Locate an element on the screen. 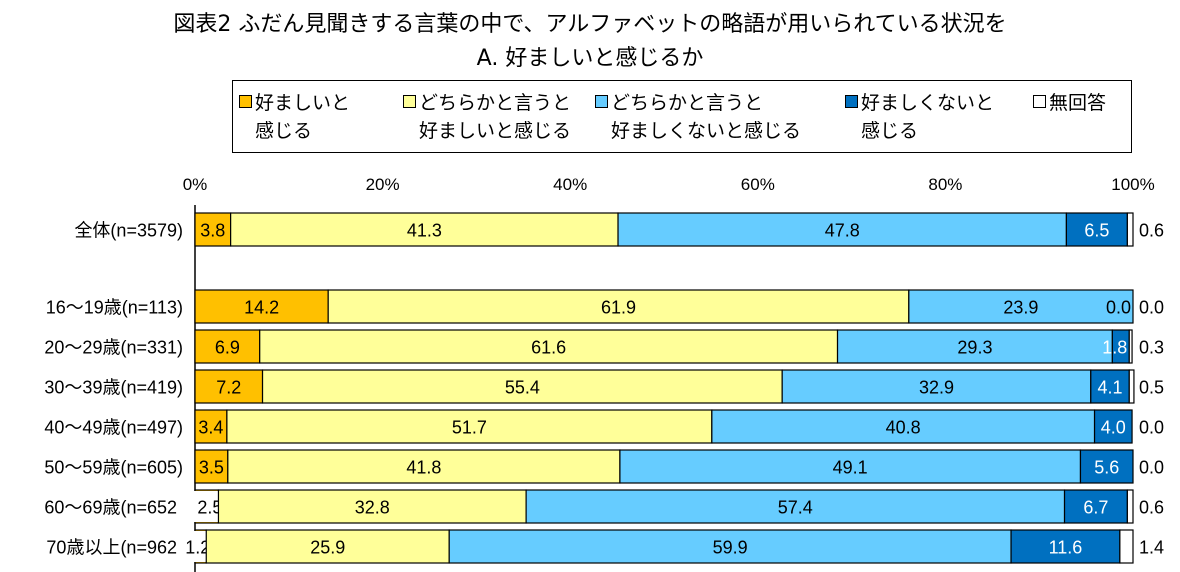  legend-item: どちらかと言うと 好ましいと感じる is located at coordinates (487, 117).